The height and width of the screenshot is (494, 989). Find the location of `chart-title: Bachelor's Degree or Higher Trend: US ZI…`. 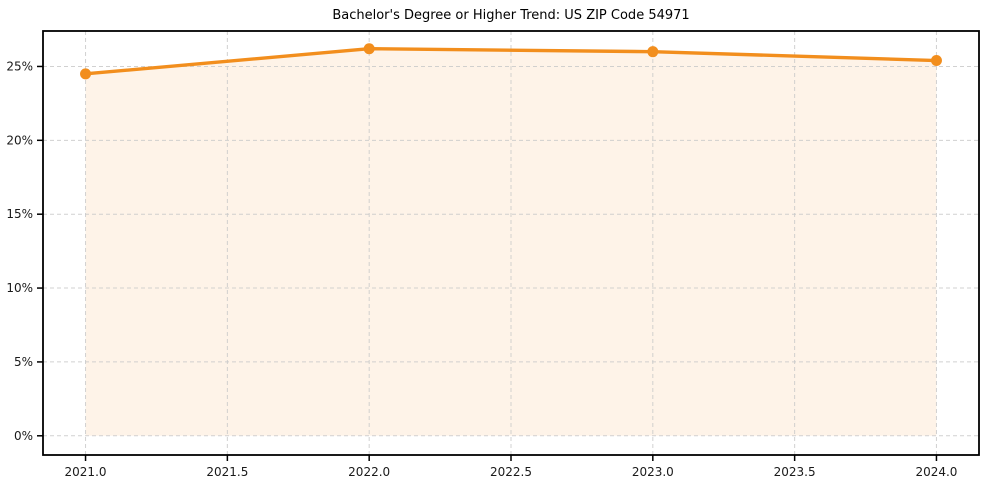

chart-title: Bachelor's Degree or Higher Trend: US ZI… is located at coordinates (510, 15).